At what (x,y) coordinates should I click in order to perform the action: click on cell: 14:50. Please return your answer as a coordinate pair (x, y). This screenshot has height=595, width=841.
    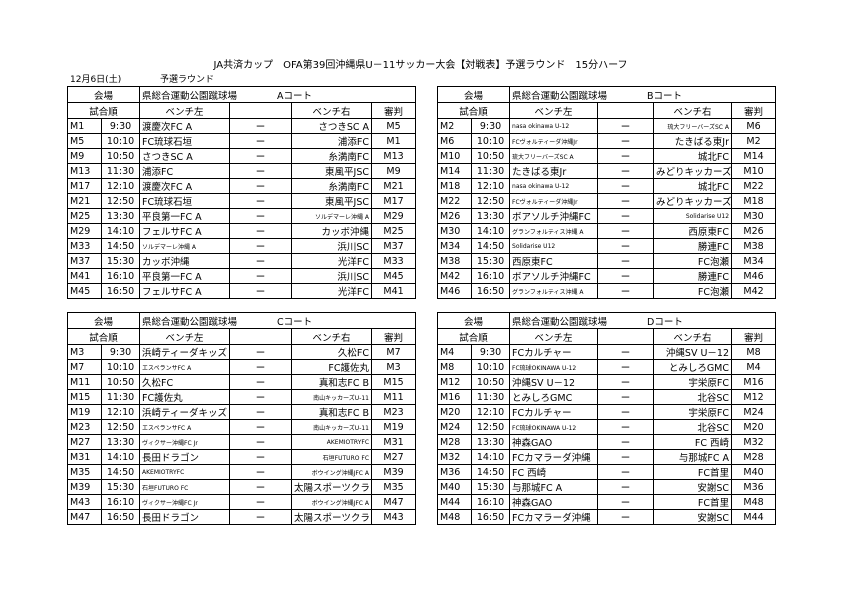
    Looking at the image, I should click on (120, 472).